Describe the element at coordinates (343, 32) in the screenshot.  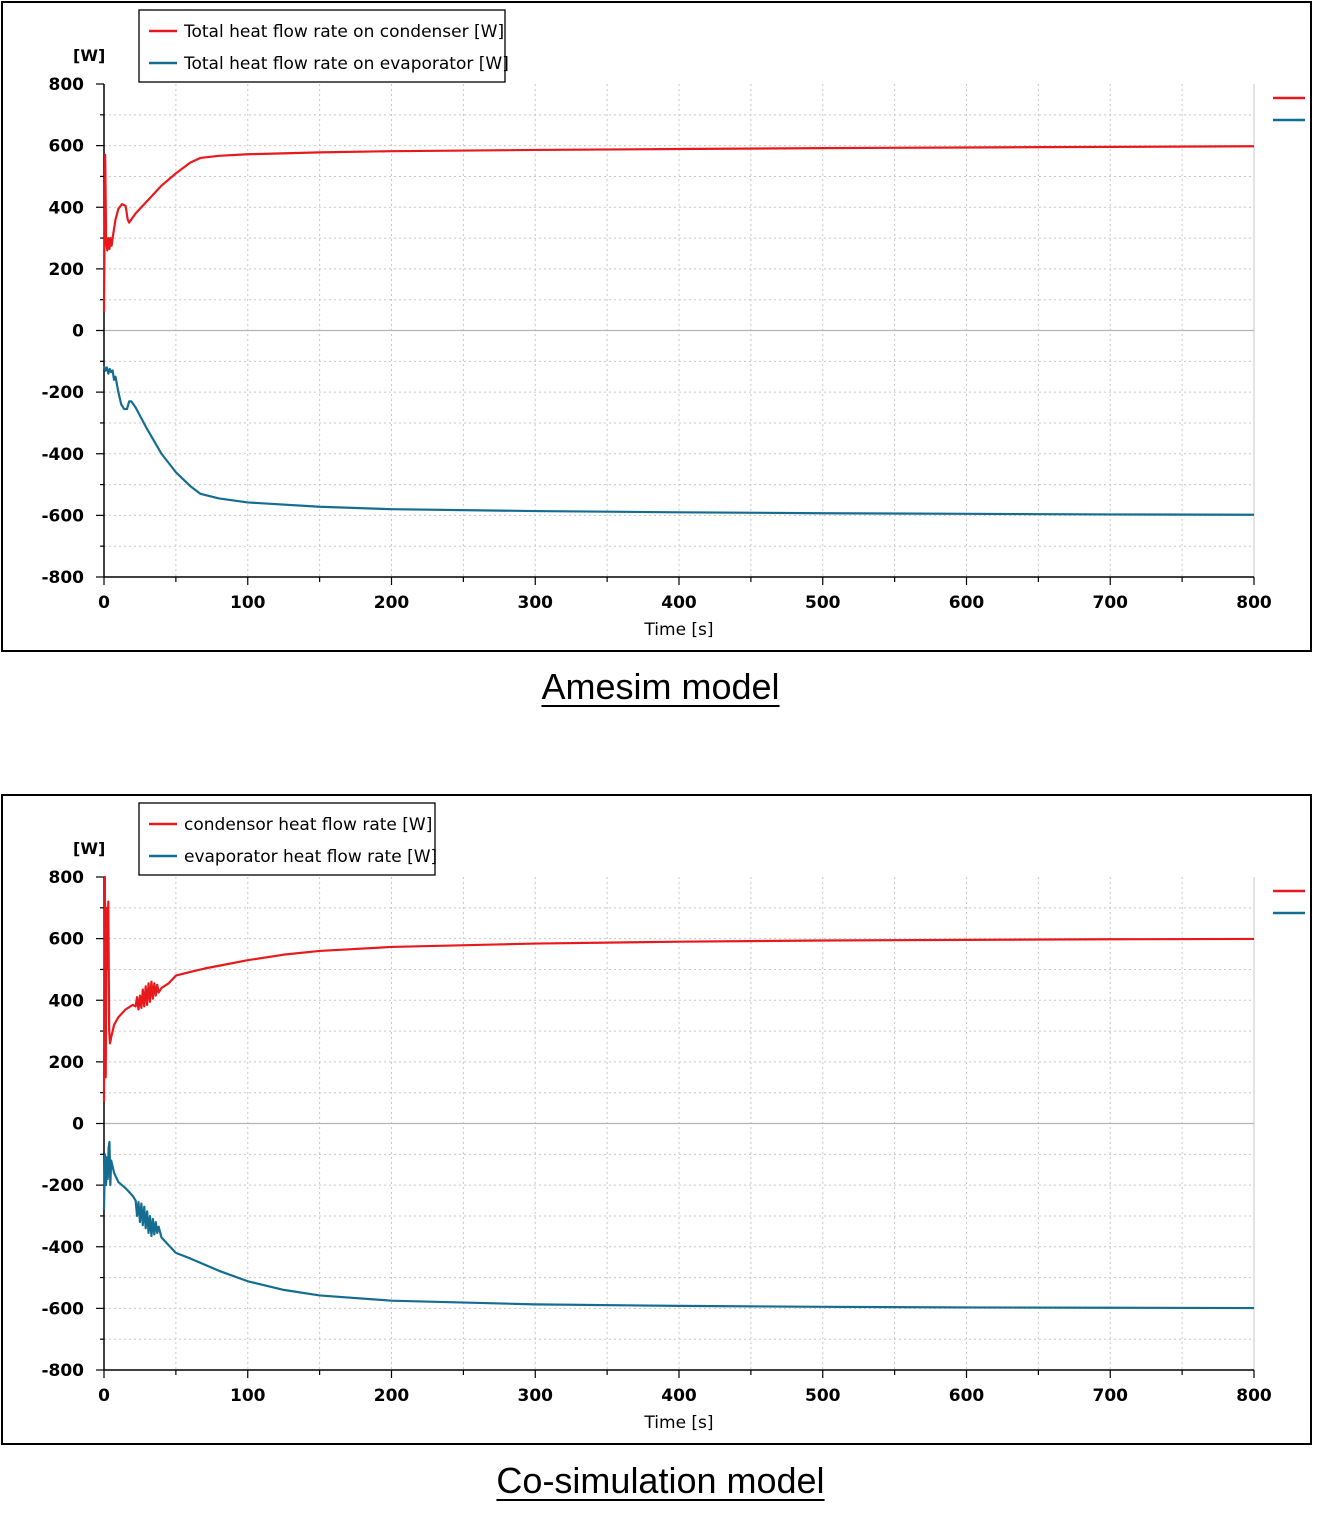
I see `legend-label: Total heat flow rate on condenser [W]` at that location.